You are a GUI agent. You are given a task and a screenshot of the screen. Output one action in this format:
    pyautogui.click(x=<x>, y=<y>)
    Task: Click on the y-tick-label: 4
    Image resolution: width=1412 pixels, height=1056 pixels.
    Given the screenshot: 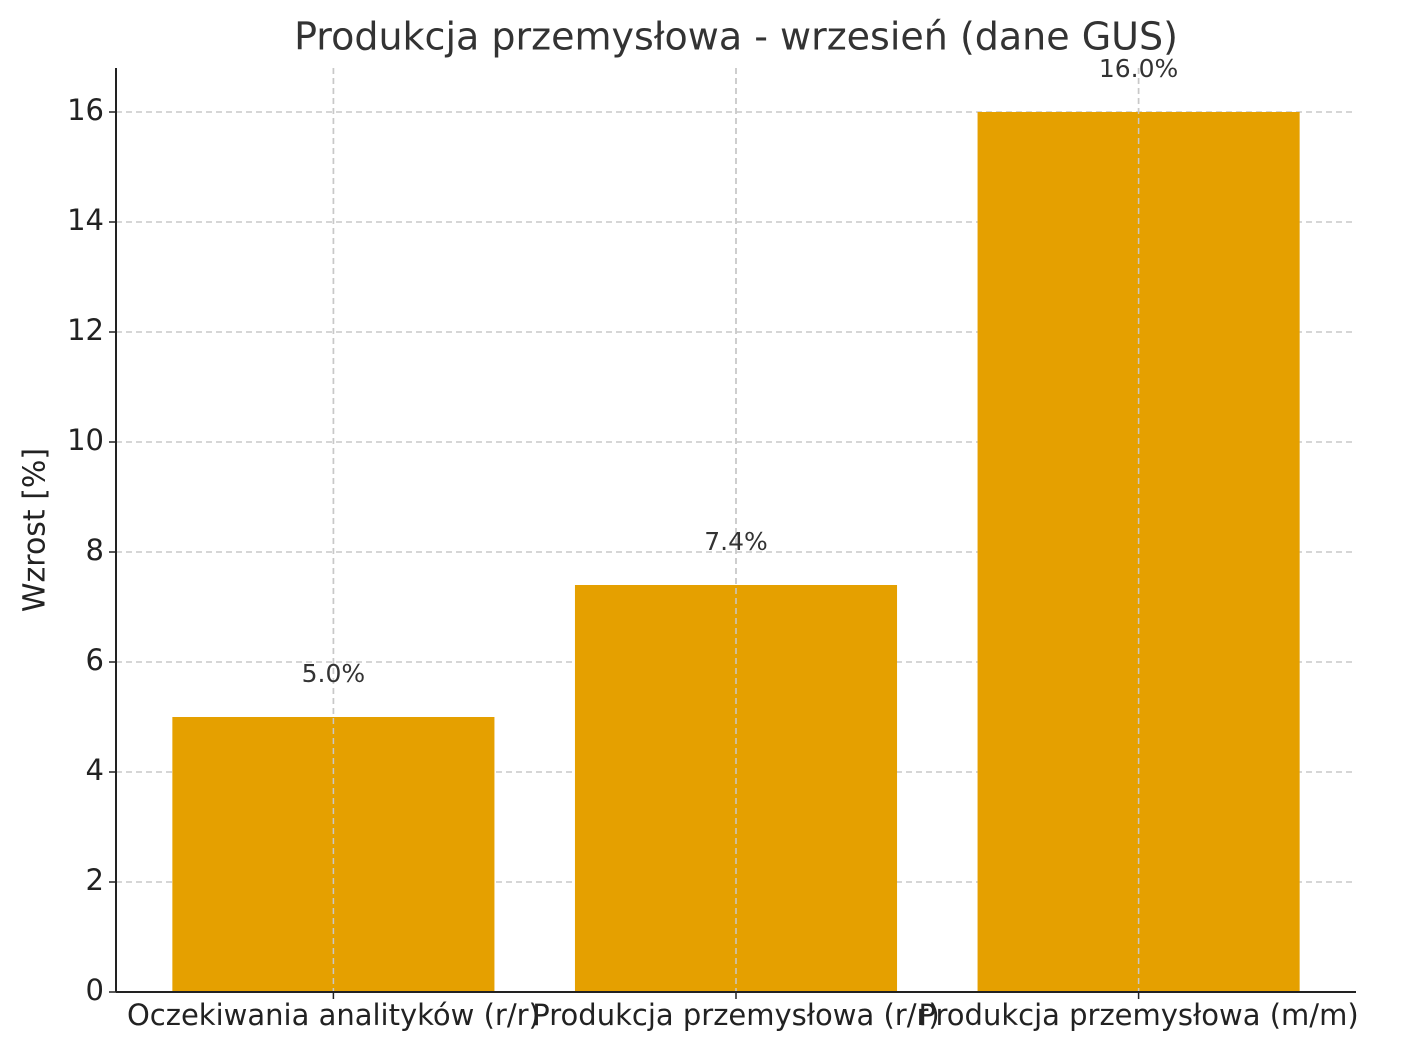 What is the action you would take?
    pyautogui.click(x=95, y=770)
    